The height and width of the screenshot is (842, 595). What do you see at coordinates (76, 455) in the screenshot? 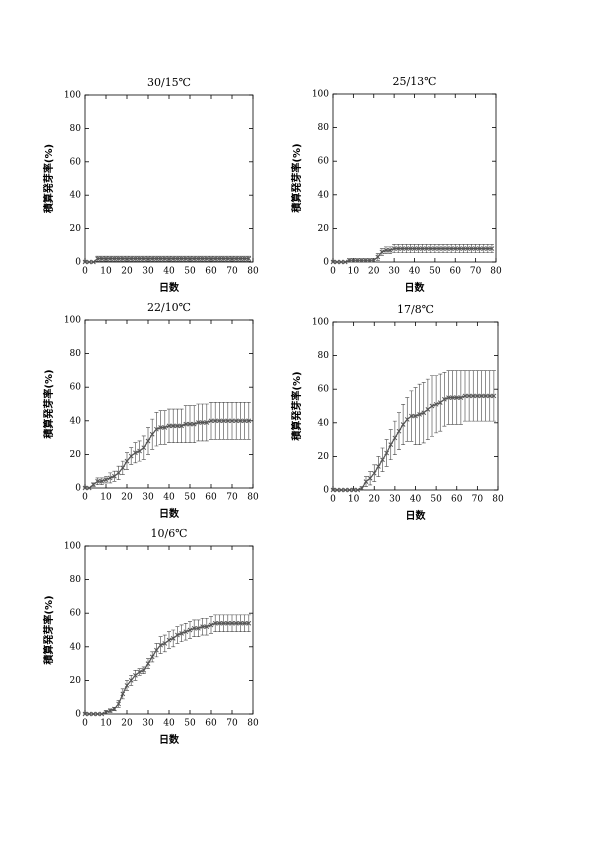
I see `y-tick-label: 20` at bounding box center [76, 455].